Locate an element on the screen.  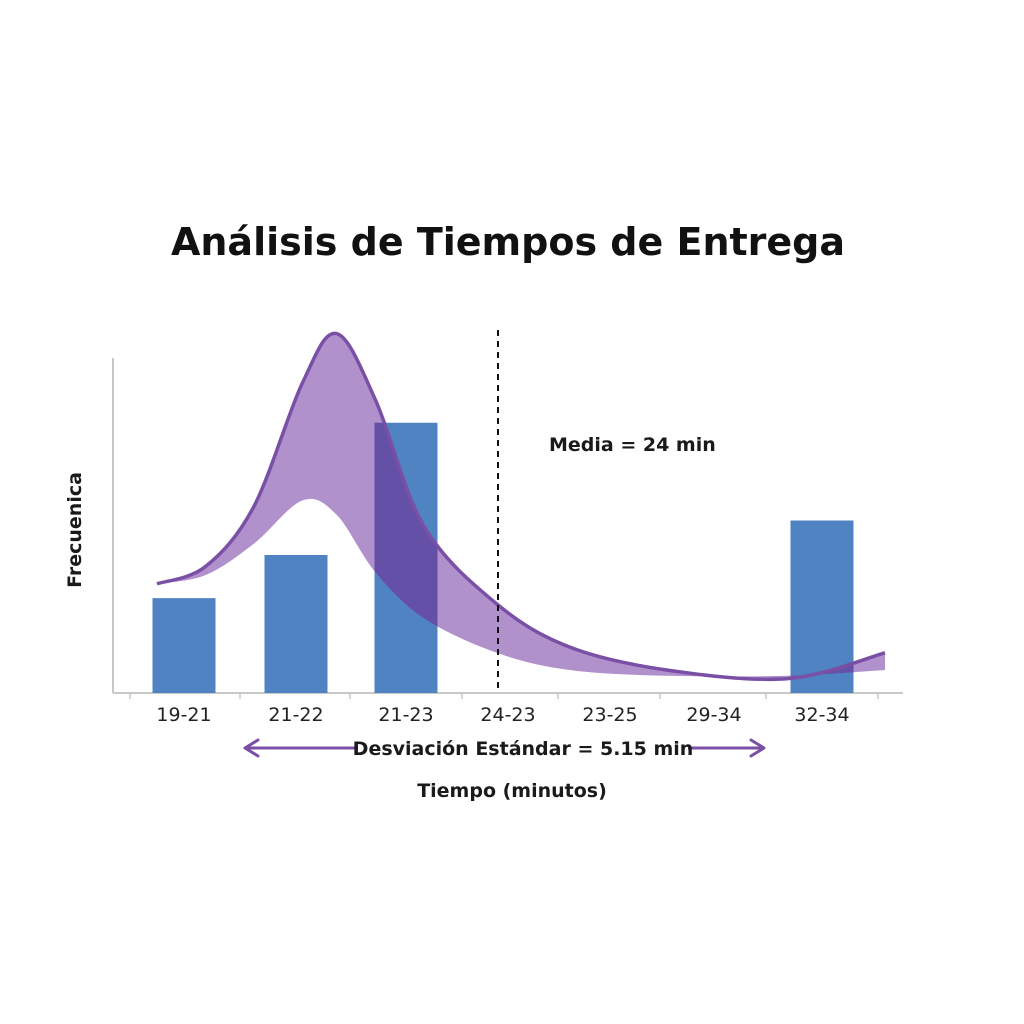
x-tick-label-19-21: 19-21 is located at coordinates (183, 715).